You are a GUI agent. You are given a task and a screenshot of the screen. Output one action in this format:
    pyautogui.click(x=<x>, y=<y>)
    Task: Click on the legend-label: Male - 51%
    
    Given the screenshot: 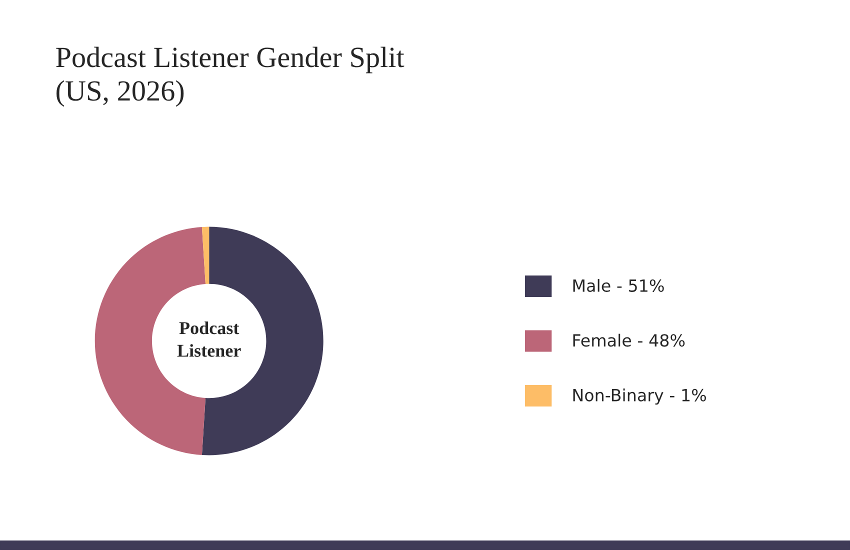 What is the action you would take?
    pyautogui.click(x=618, y=285)
    